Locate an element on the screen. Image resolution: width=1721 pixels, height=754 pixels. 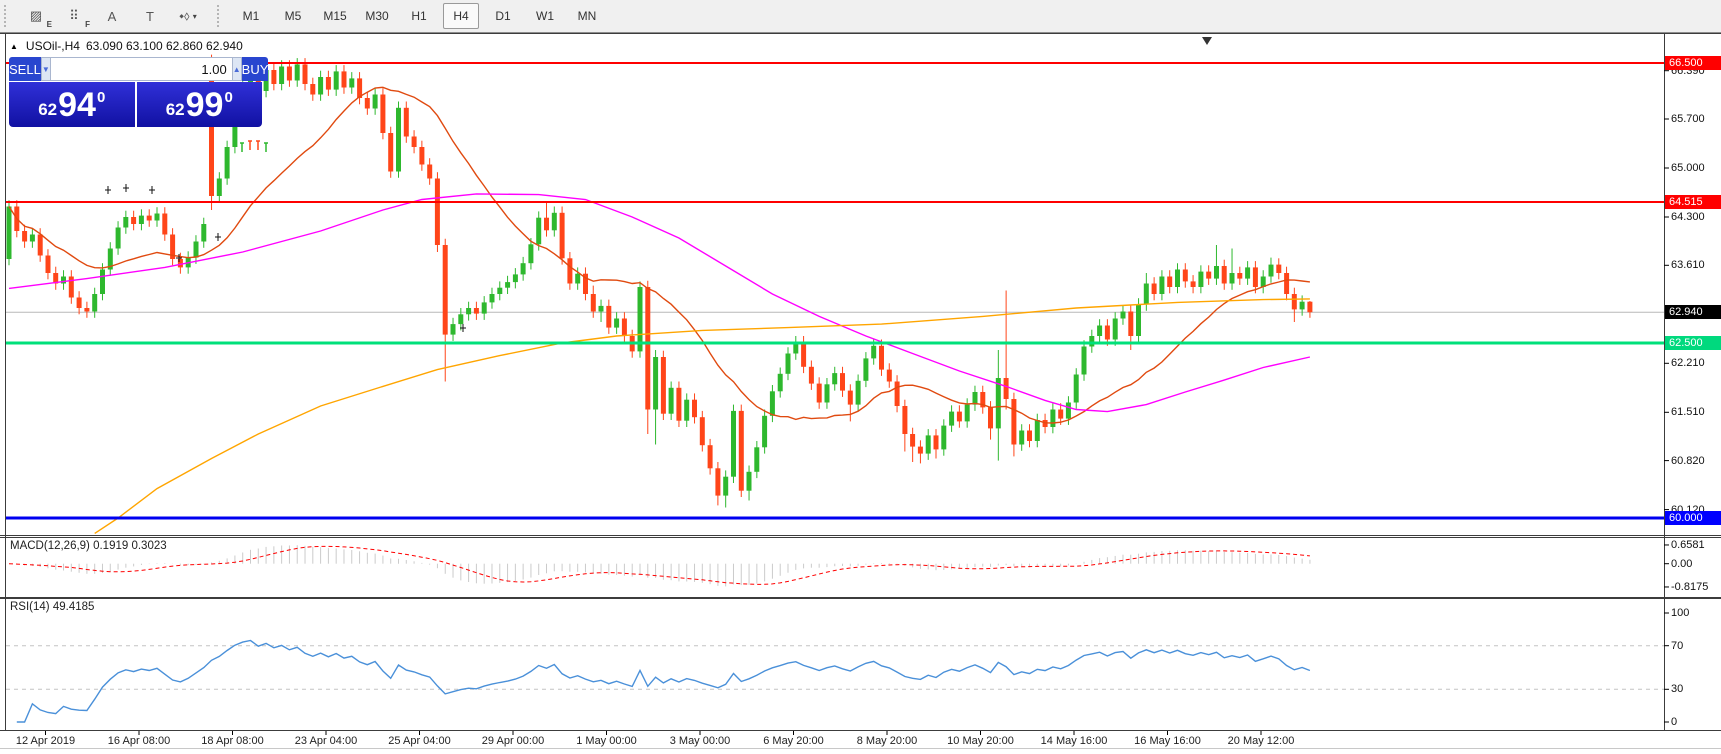
price-tick-65.000: 65.000 is located at coordinates (1688, 168).